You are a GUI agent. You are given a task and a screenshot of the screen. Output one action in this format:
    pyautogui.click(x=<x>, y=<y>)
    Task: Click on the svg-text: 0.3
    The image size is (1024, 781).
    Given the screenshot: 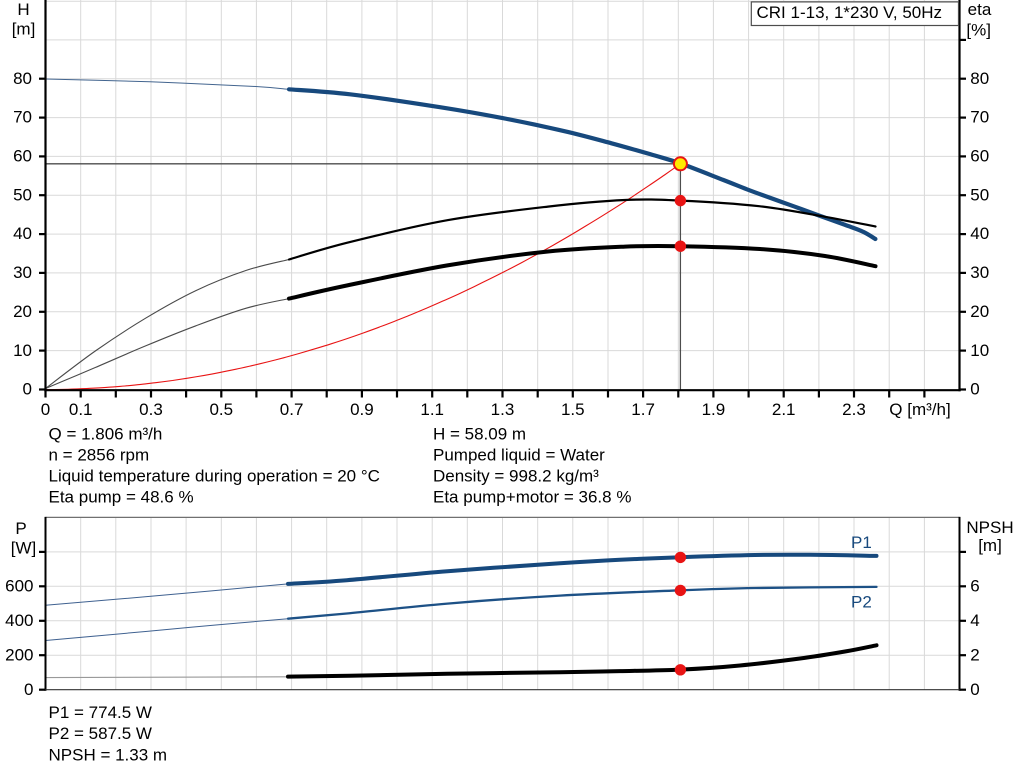 What is the action you would take?
    pyautogui.click(x=151, y=409)
    